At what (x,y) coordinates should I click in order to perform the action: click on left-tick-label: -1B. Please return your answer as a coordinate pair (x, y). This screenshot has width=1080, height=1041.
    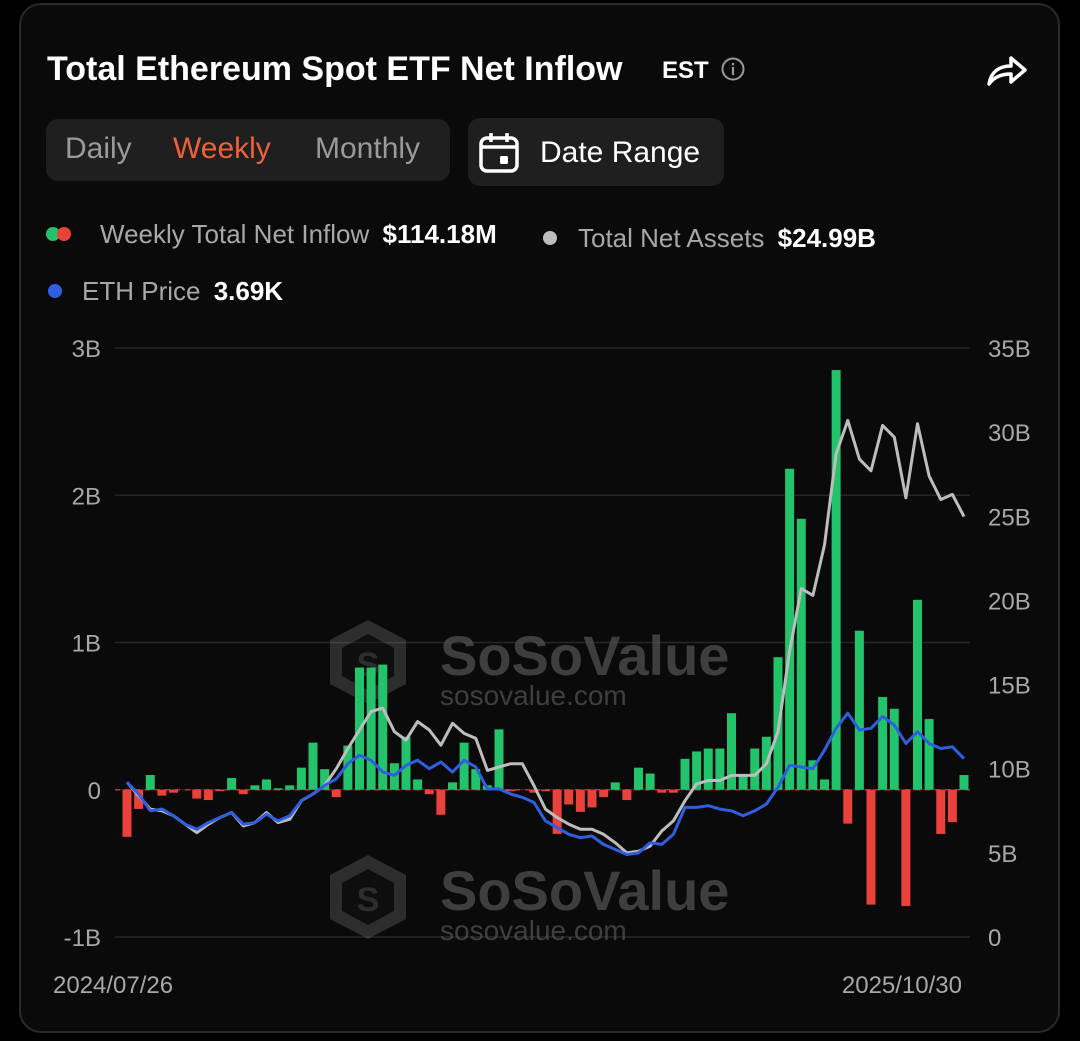
    Looking at the image, I should click on (82, 938).